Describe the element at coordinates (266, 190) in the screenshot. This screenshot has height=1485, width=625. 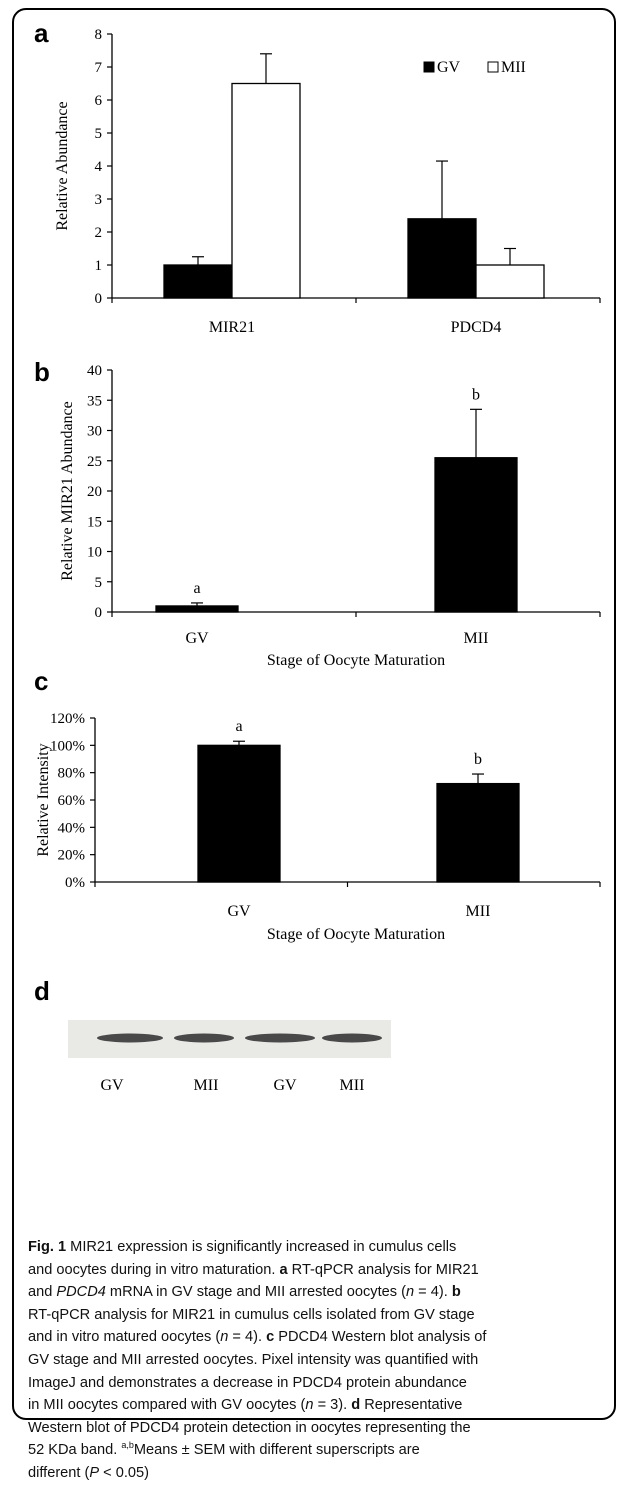
I see `bar-mii-mir21` at that location.